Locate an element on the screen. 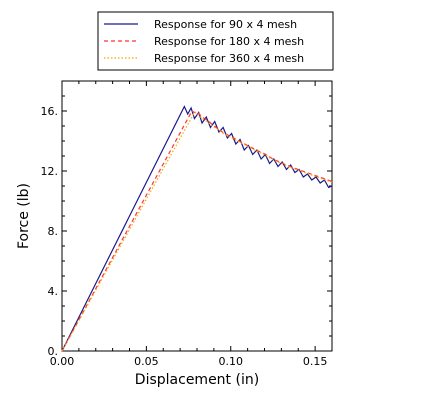  y-tick-label: 16. is located at coordinates (50, 111).